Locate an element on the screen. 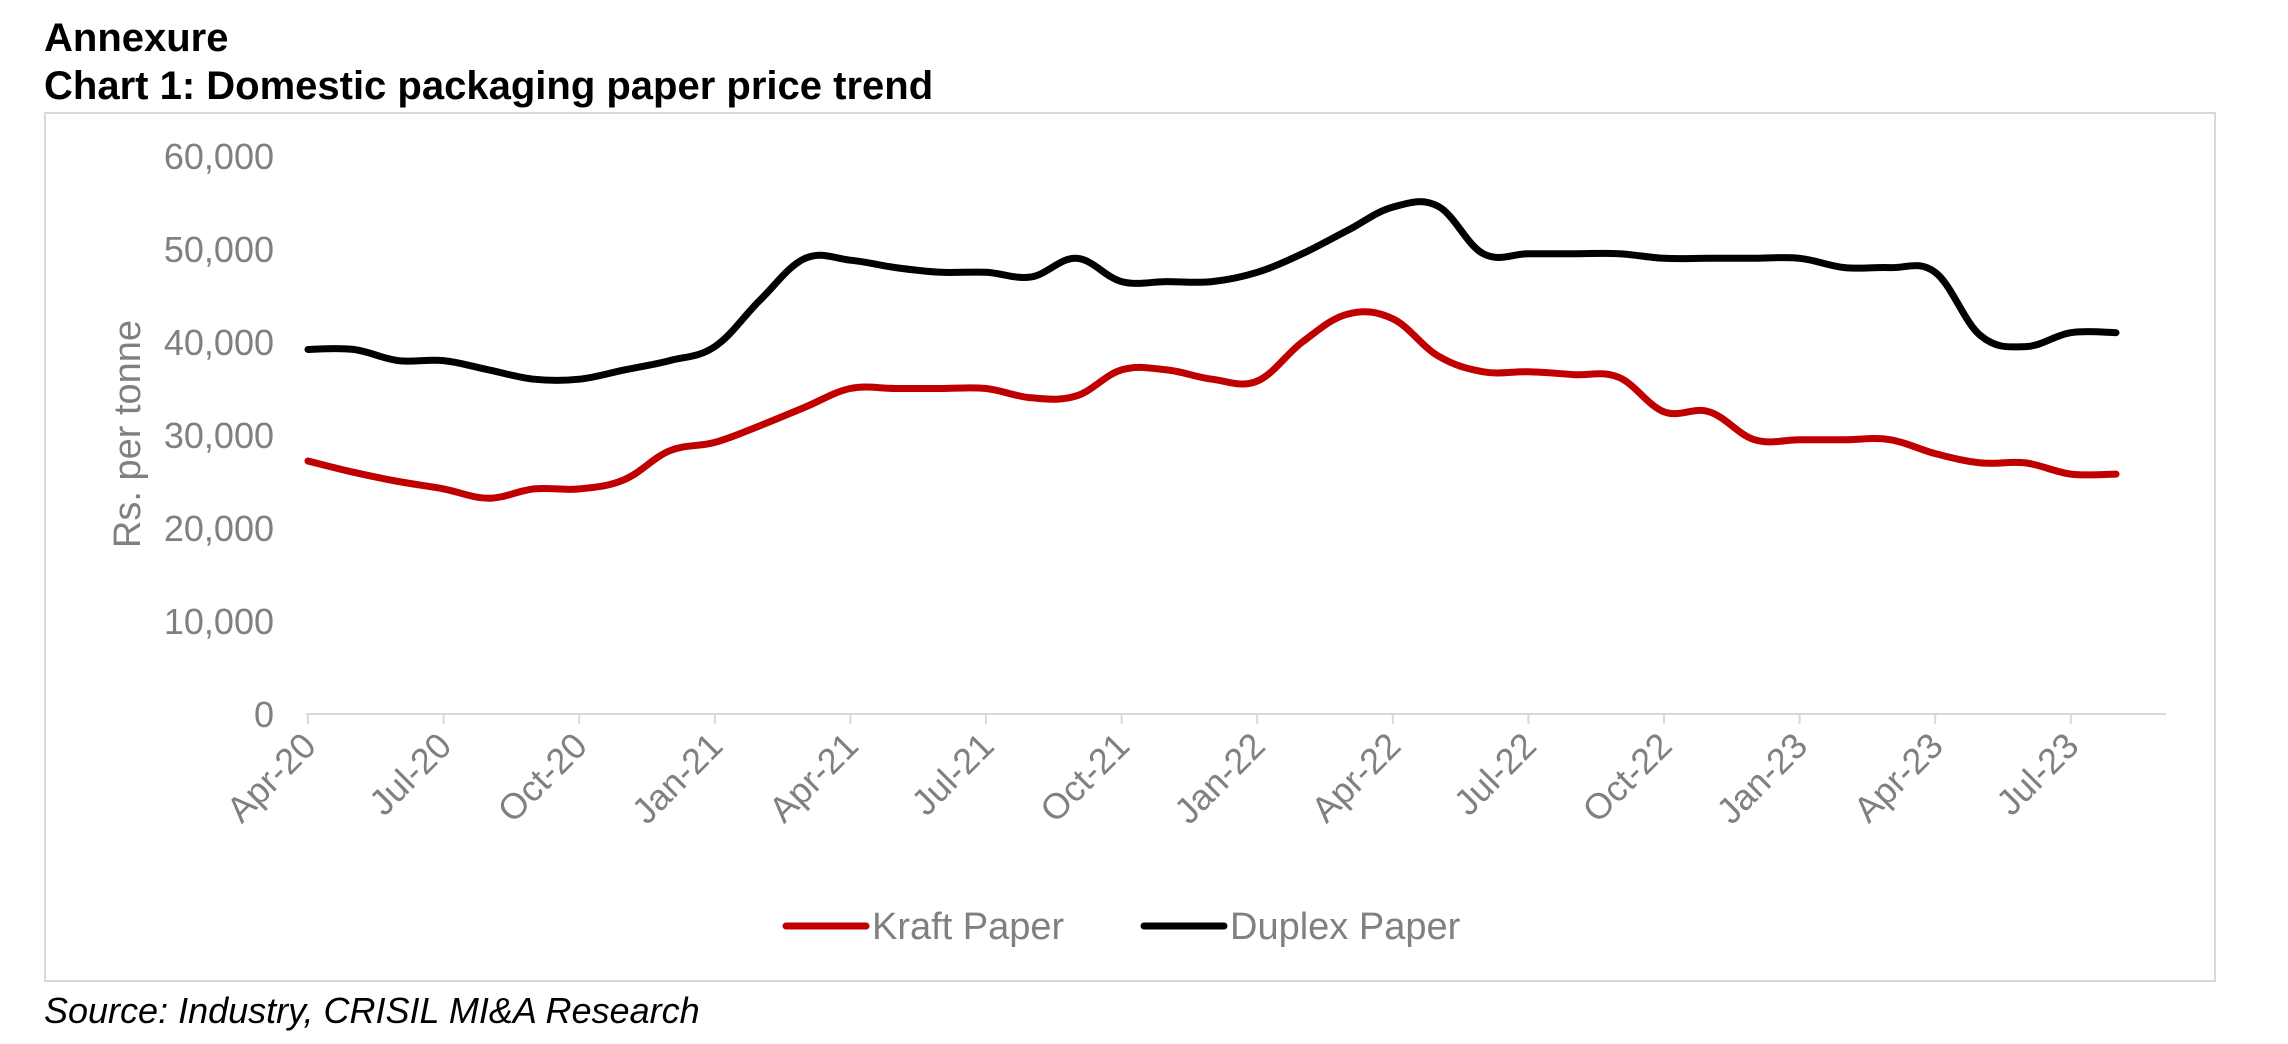 Image resolution: width=2288 pixels, height=1044 pixels. x-tick-label: Jan-21 is located at coordinates (677, 778).